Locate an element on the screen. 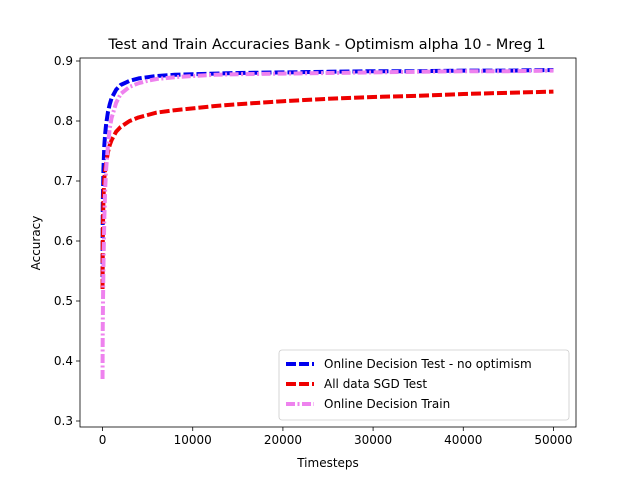  y-tick-label: 0.4 is located at coordinates (63, 361).